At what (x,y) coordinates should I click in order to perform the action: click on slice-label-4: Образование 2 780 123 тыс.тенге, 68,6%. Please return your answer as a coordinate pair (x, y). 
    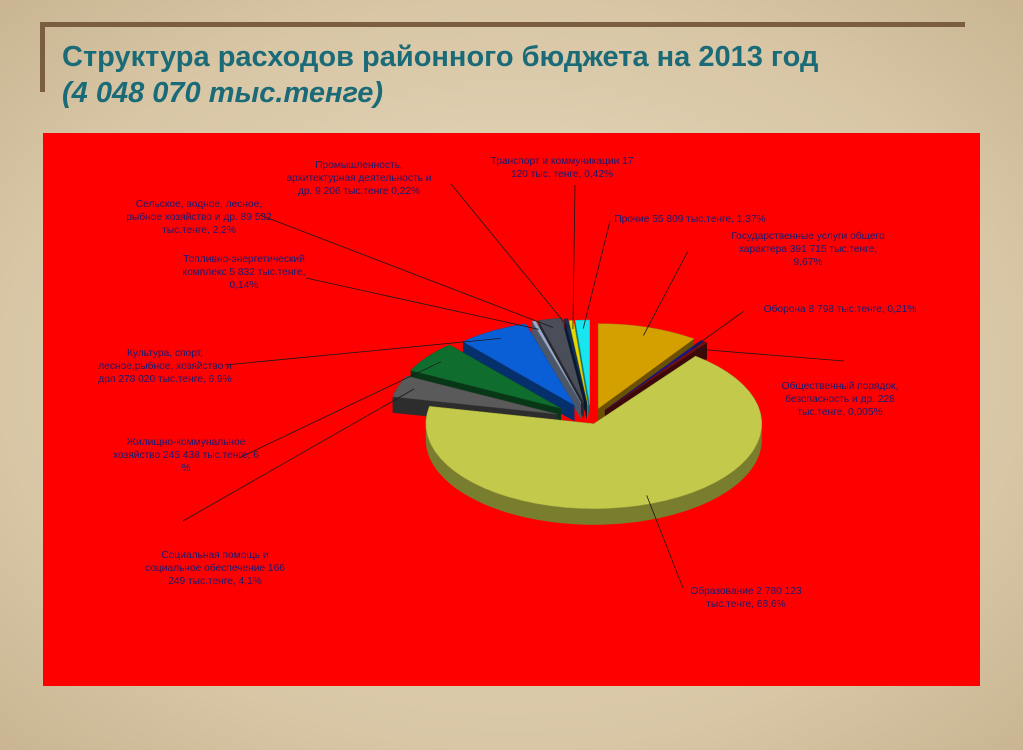
    Looking at the image, I should click on (746, 597).